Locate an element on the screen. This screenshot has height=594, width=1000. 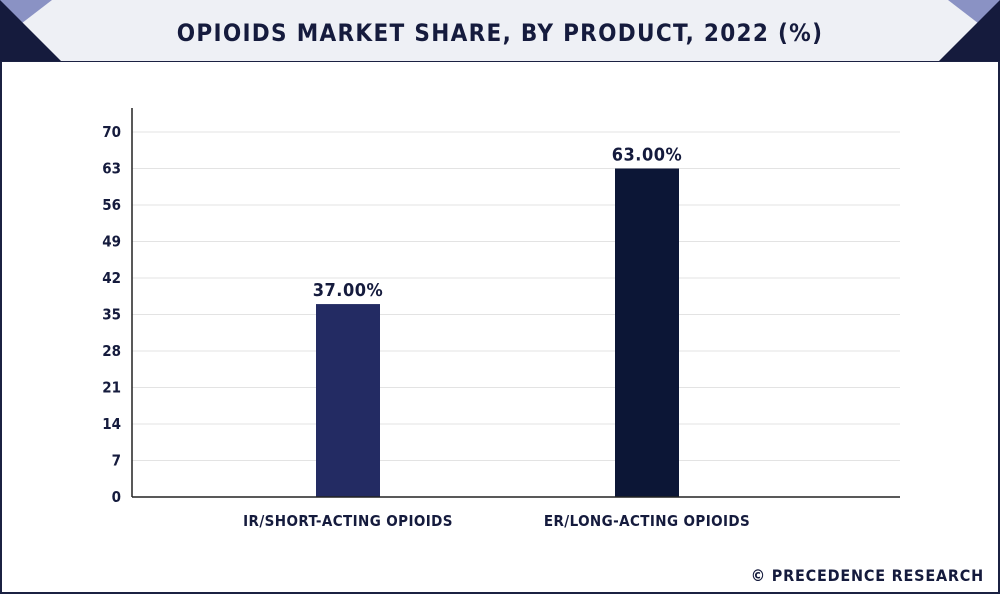
y-tick-label: 49 is located at coordinates (111, 242).